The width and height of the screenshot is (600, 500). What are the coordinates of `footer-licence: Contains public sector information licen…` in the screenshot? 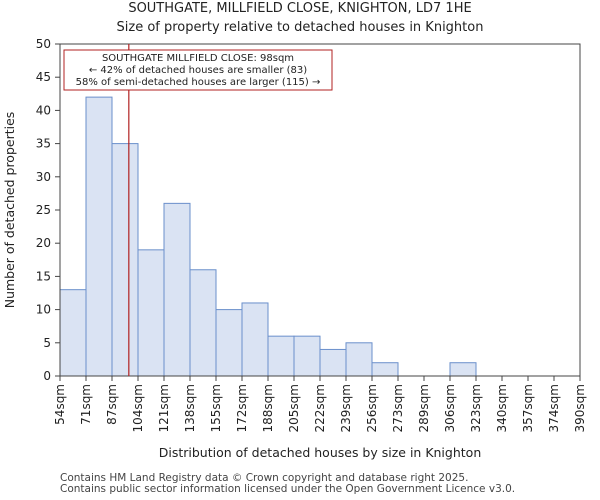 It's located at (288, 489).